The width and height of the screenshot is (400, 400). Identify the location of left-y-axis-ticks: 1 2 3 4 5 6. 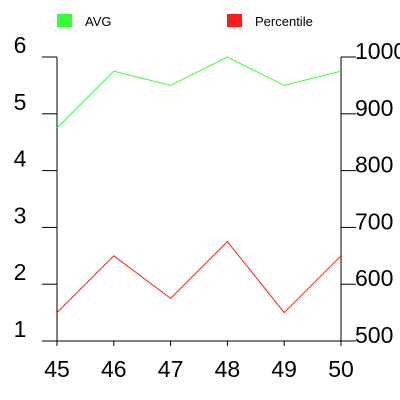
(35, 187).